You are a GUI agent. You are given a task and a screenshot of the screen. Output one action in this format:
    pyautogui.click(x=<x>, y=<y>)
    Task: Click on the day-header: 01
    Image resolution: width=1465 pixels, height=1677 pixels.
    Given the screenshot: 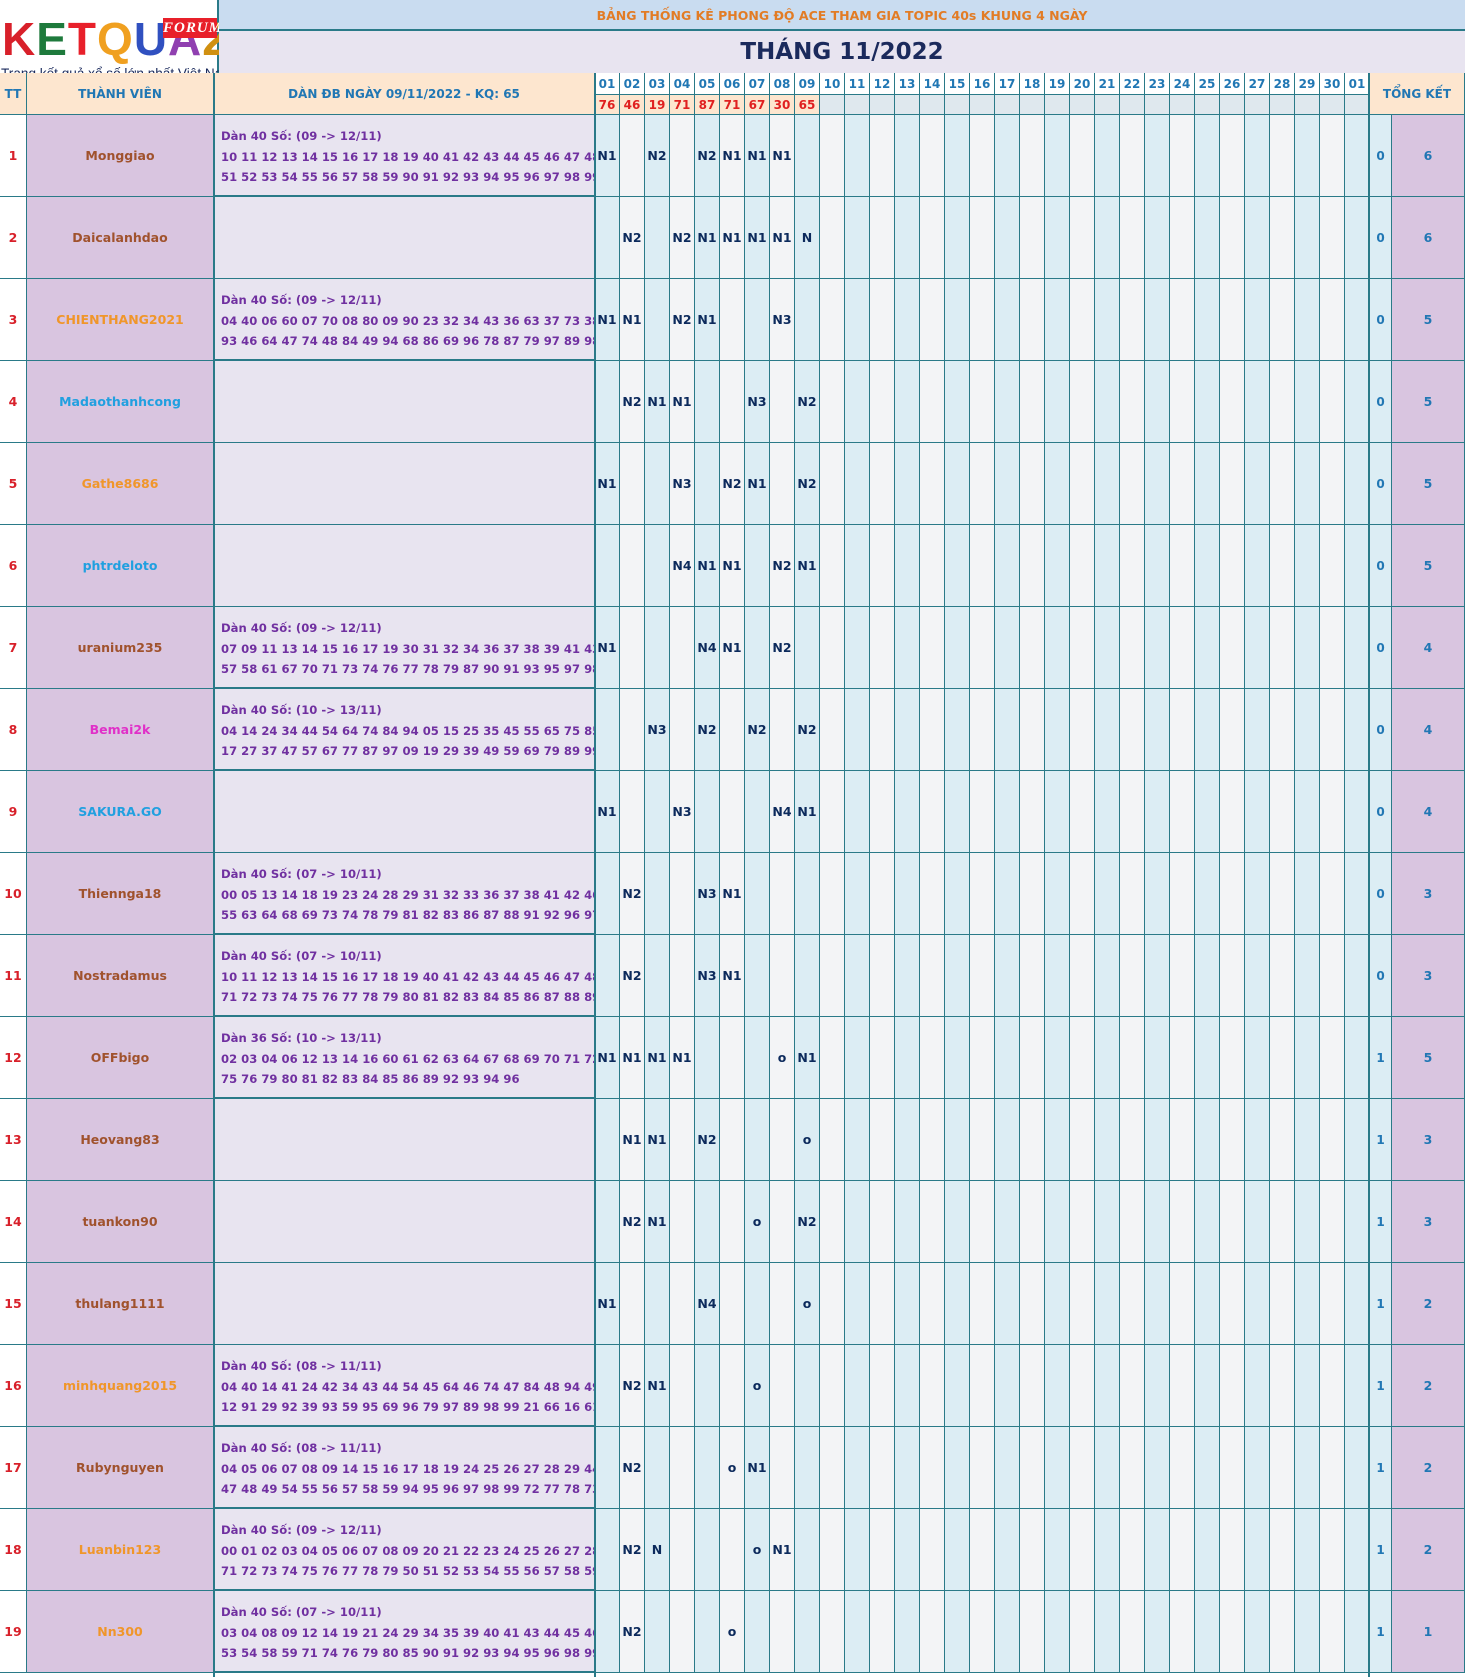 What is the action you would take?
    pyautogui.click(x=1357, y=84)
    